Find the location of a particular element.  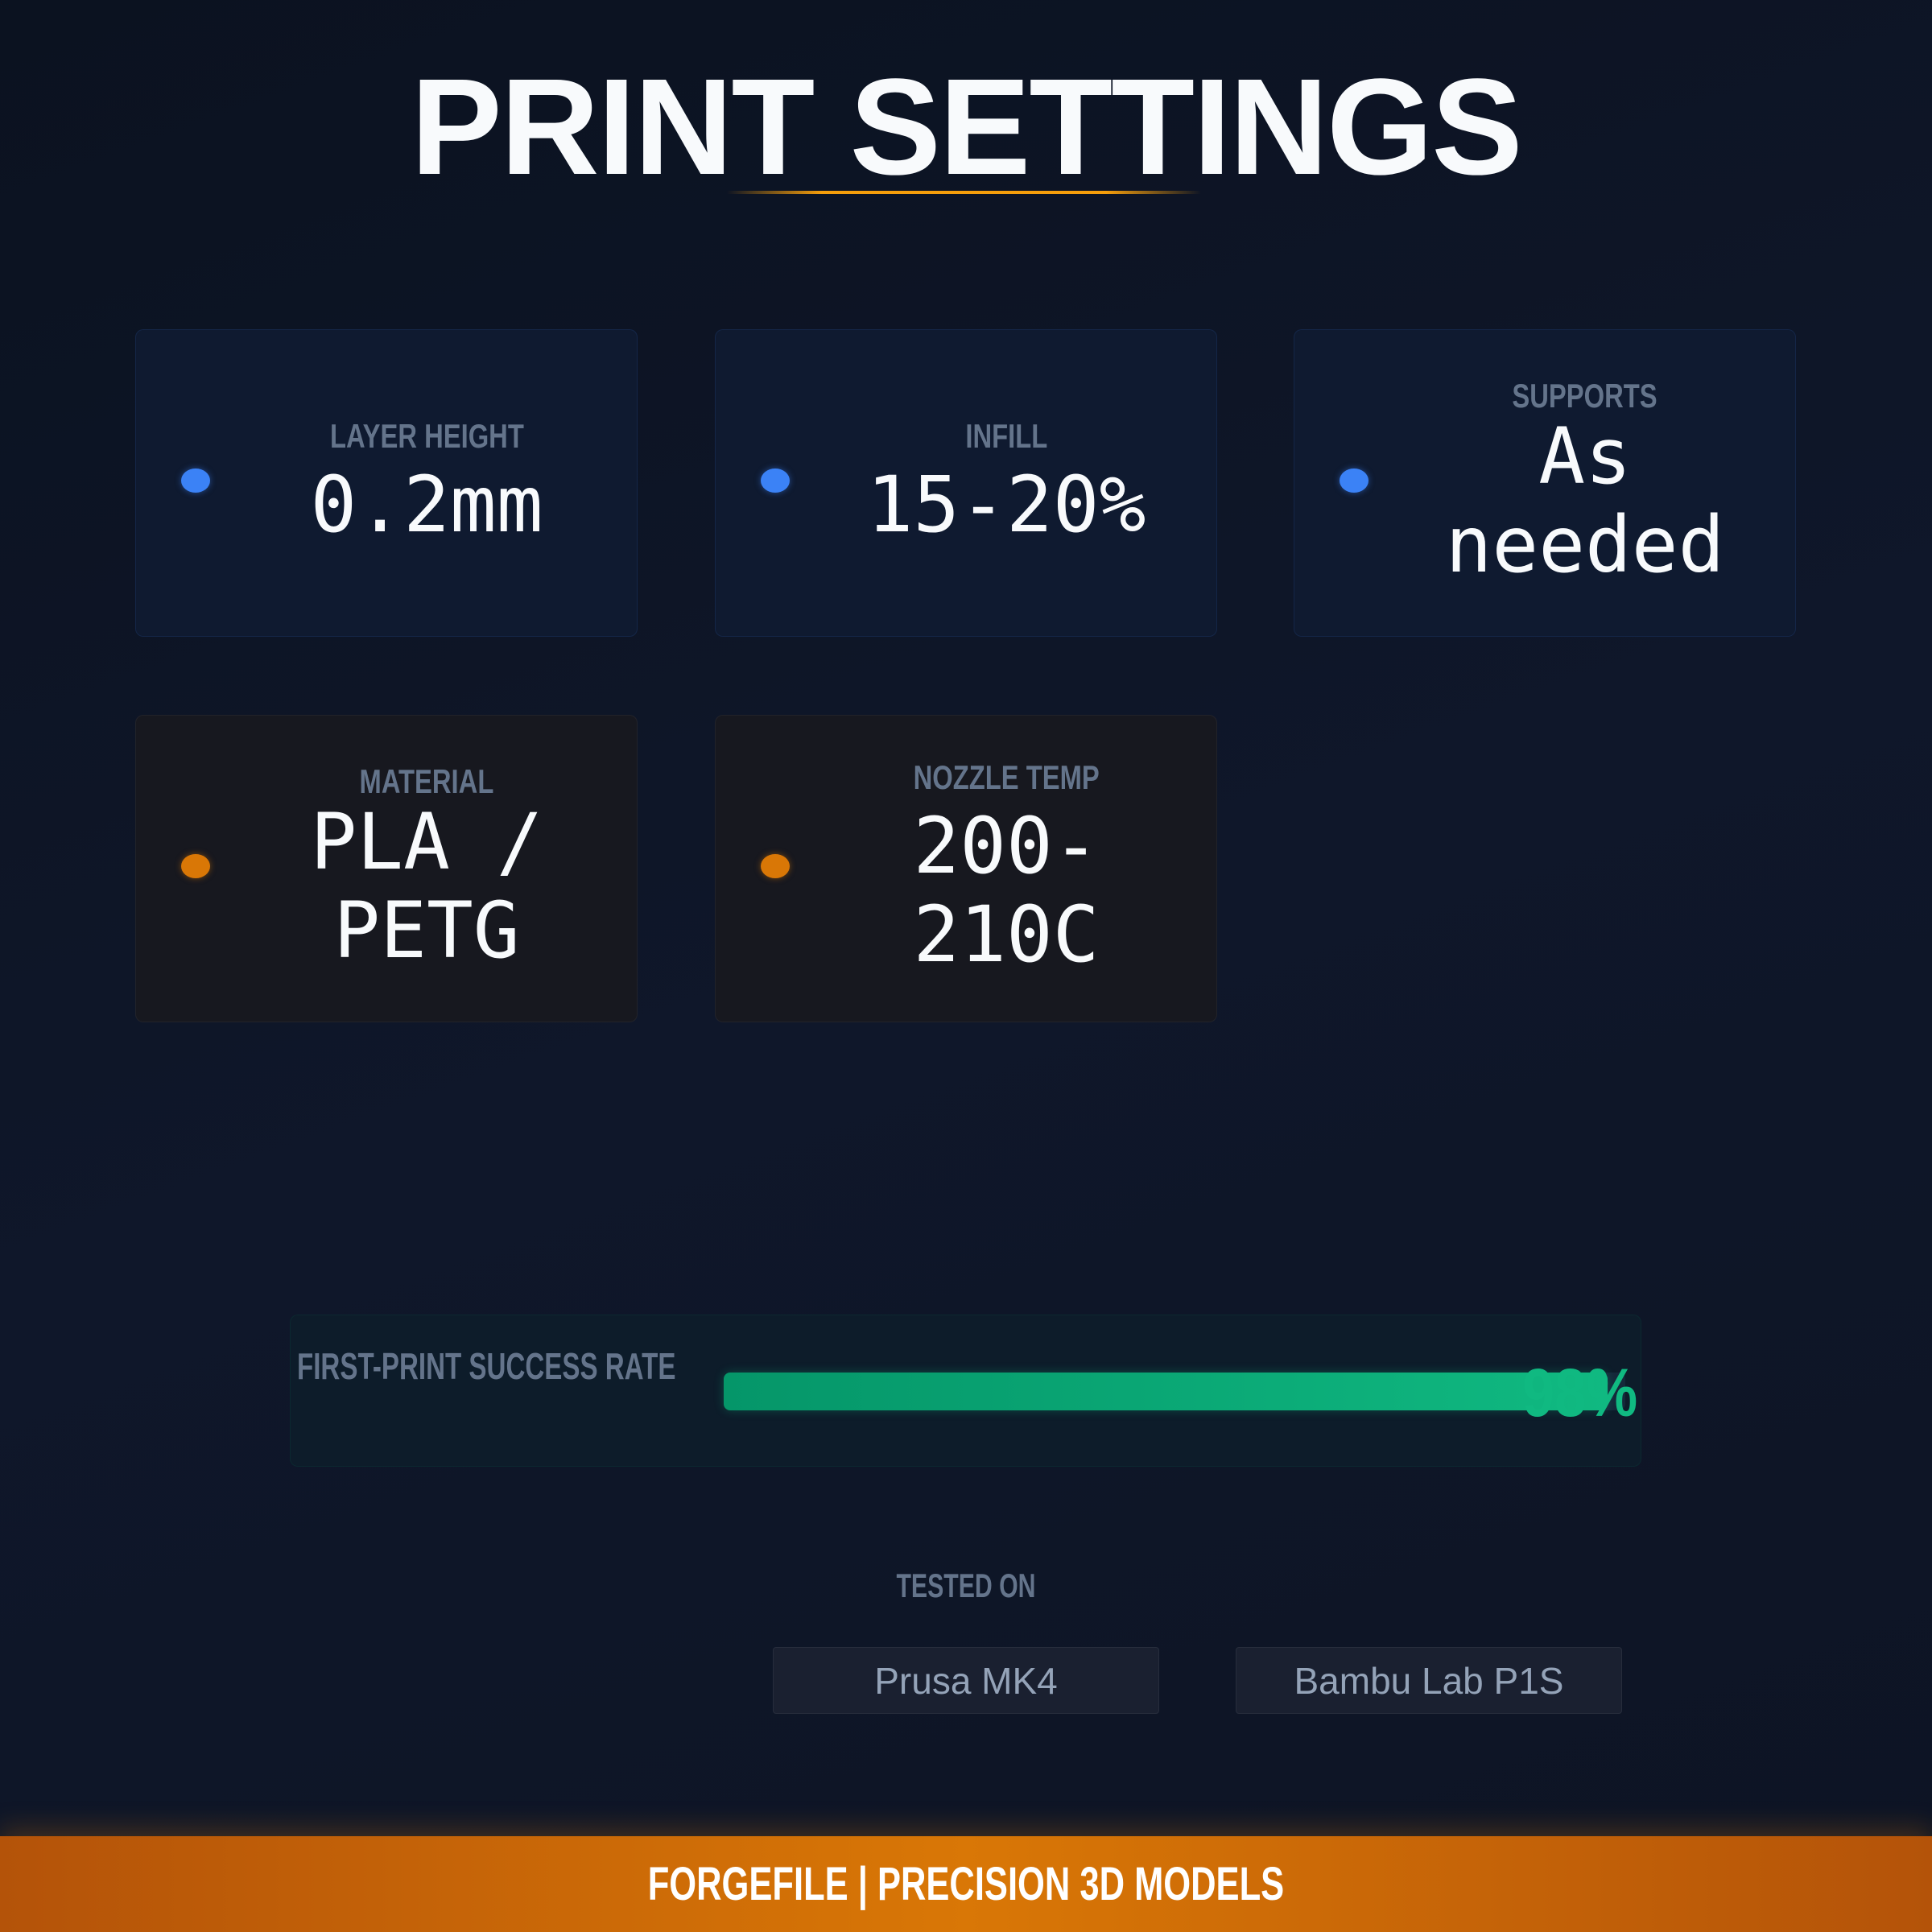

setting-value: 200-210C is located at coordinates (1007, 890).